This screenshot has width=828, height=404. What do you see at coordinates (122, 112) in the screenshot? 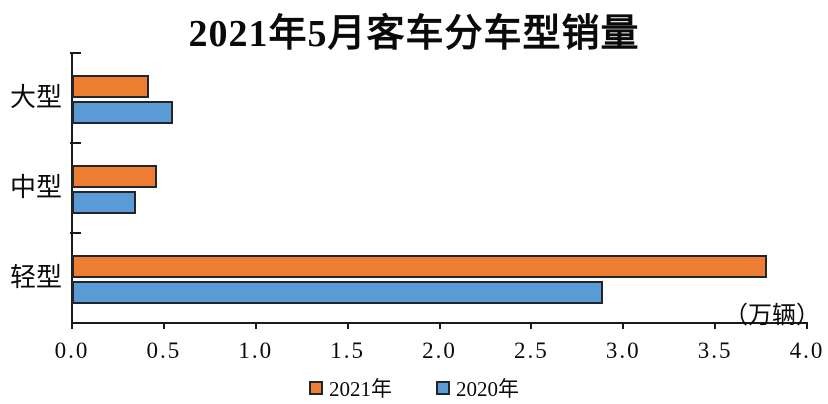
I see `bar-2020年-大型` at bounding box center [122, 112].